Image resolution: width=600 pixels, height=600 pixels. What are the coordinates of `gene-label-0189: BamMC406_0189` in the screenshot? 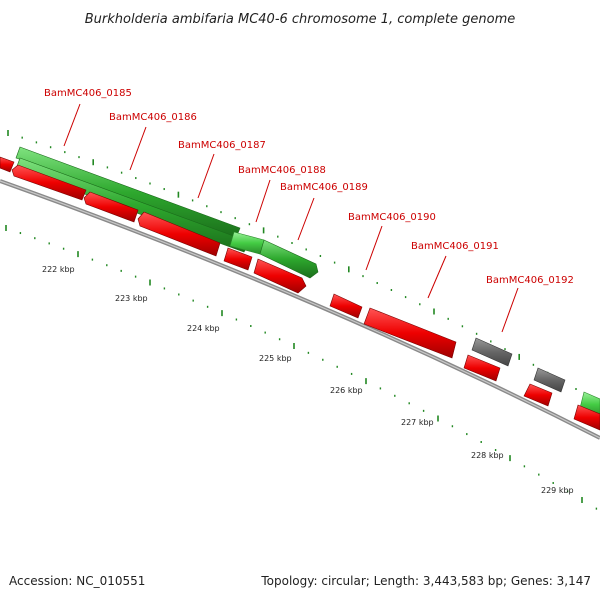 It's located at (324, 187).